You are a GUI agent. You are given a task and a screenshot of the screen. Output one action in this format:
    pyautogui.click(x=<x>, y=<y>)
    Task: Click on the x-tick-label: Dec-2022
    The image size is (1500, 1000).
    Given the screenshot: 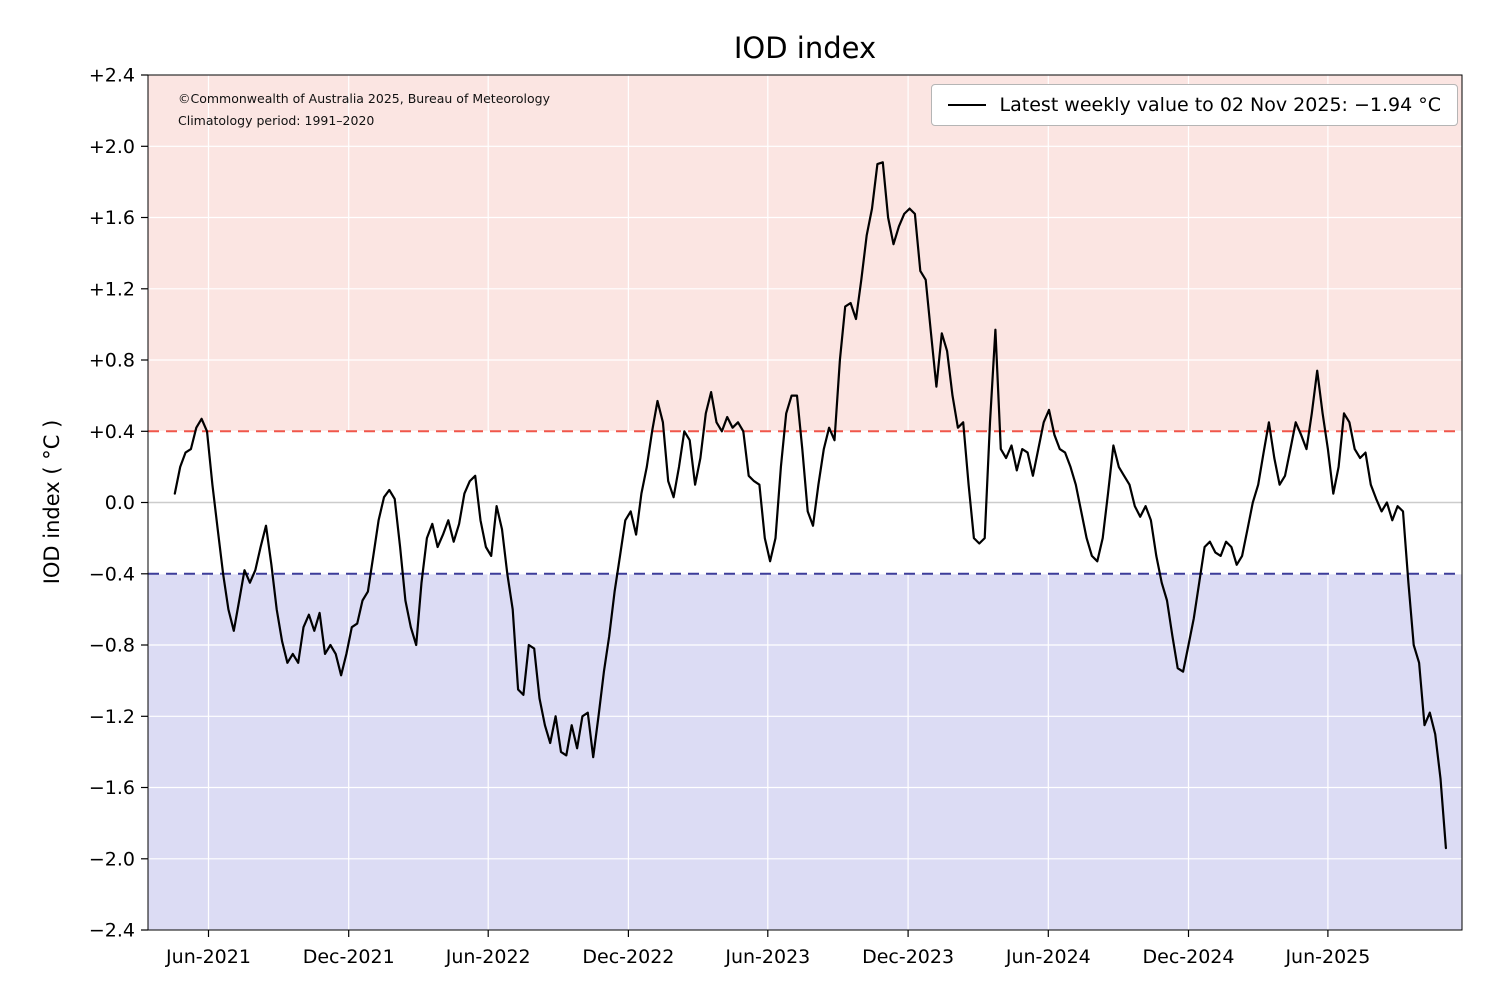 What is the action you would take?
    pyautogui.click(x=628, y=957)
    